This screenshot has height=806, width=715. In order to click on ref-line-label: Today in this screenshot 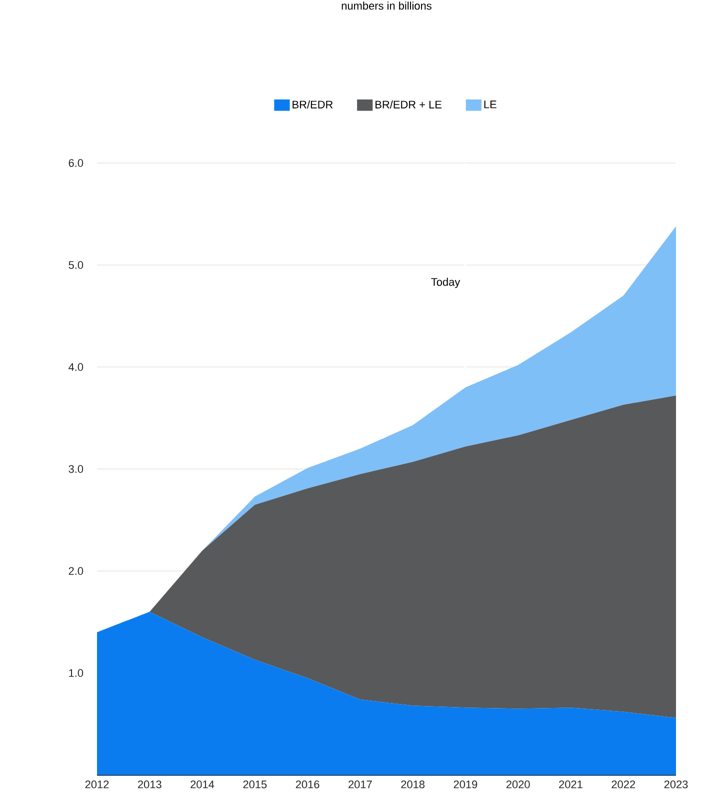, I will do `click(445, 283)`.